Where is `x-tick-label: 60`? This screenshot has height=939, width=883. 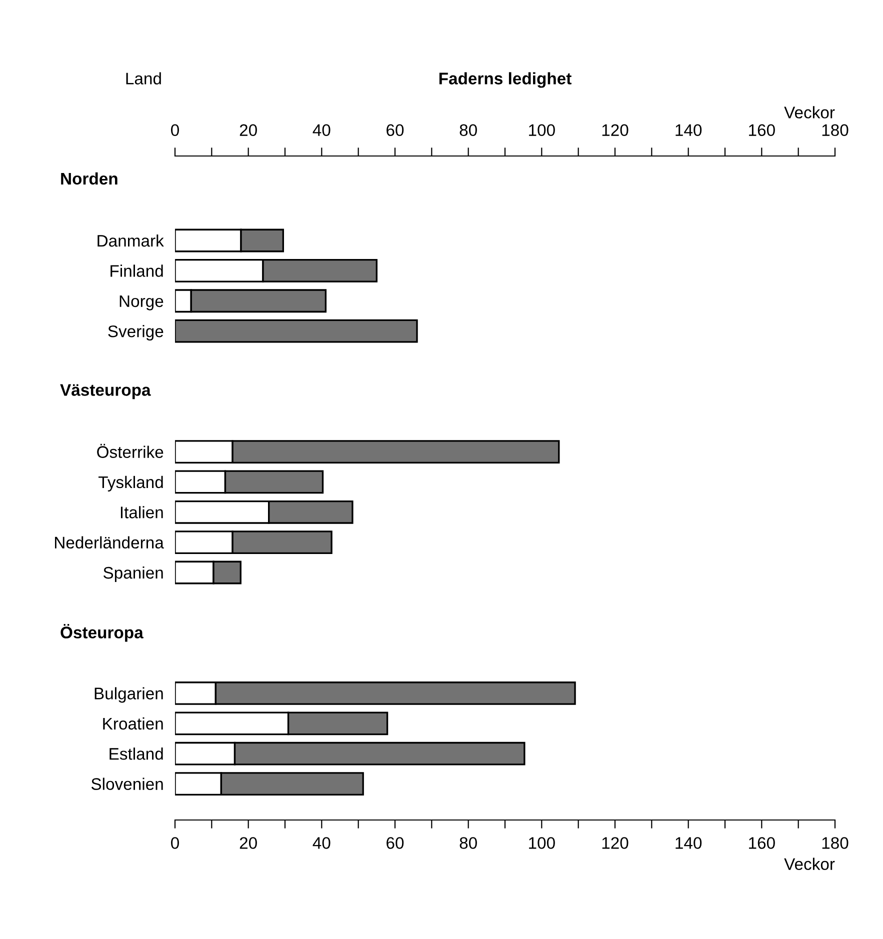 x-tick-label: 60 is located at coordinates (395, 130).